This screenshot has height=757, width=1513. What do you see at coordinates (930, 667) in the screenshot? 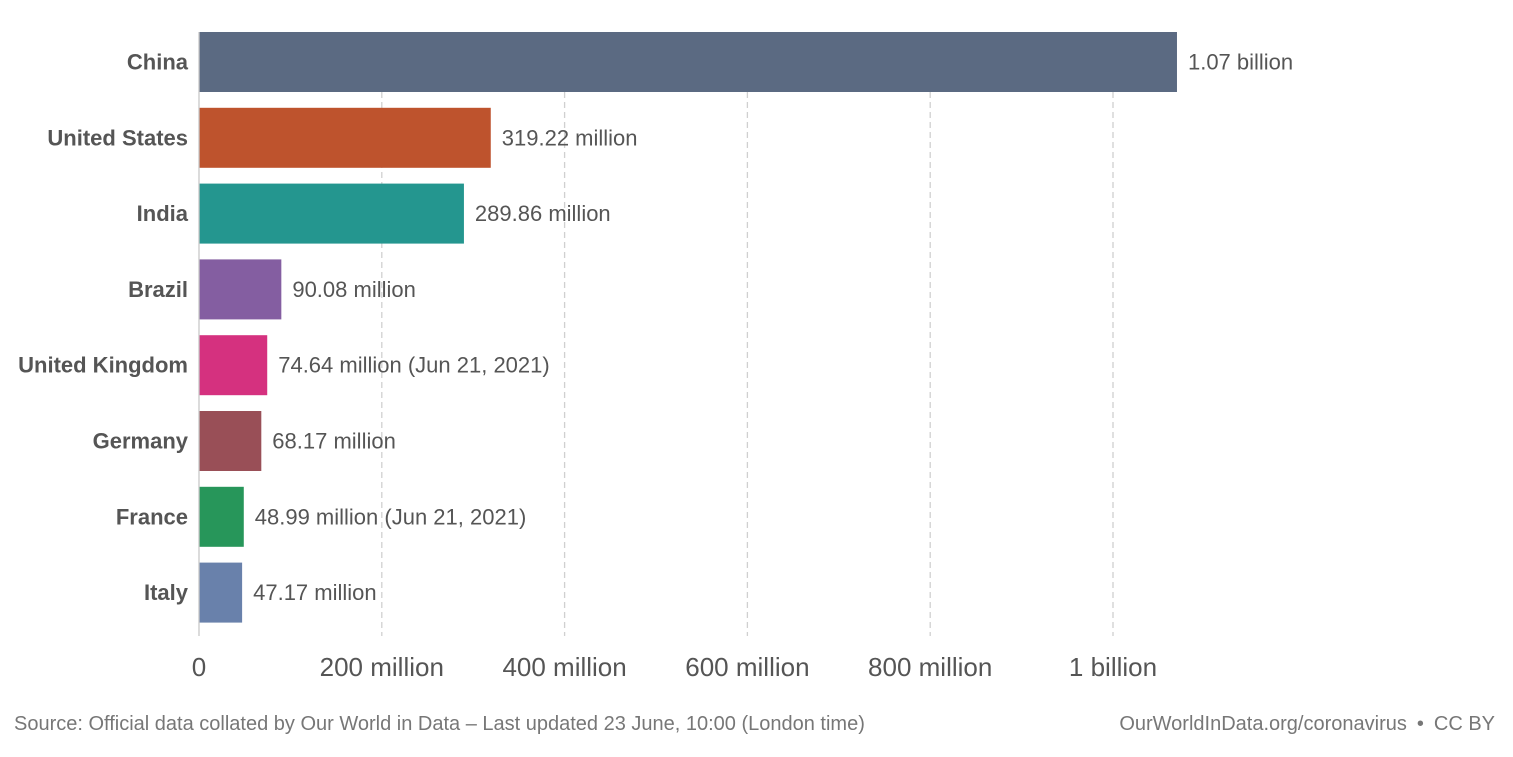
I see `x-tick-label: 800 million` at bounding box center [930, 667].